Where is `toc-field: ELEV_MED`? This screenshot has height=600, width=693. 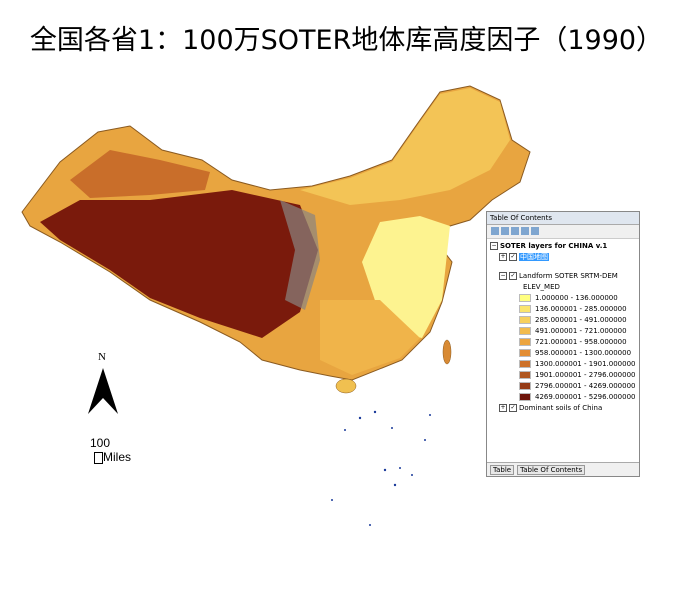
toc-field: ELEV_MED is located at coordinates (541, 287).